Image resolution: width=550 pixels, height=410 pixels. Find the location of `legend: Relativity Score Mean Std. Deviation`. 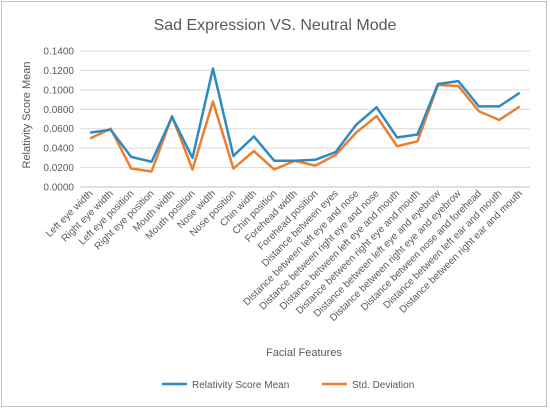

legend: Relativity Score Mean Std. Deviation is located at coordinates (288, 385).